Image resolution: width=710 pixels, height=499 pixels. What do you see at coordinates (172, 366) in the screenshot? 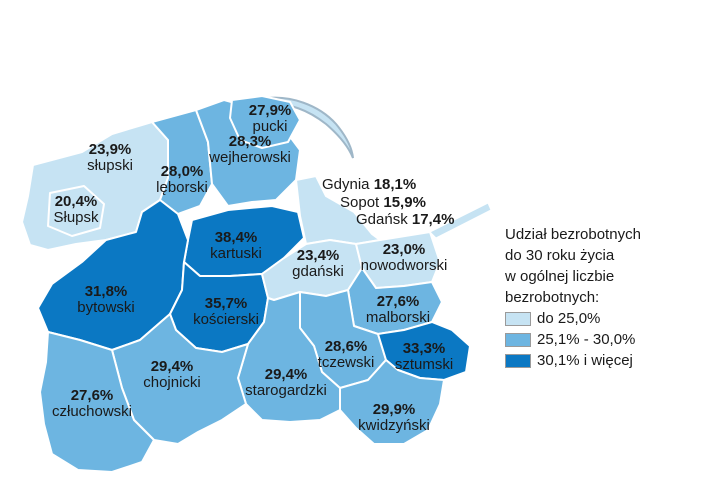
I see `value-chojnicki: 29,4%` at bounding box center [172, 366].